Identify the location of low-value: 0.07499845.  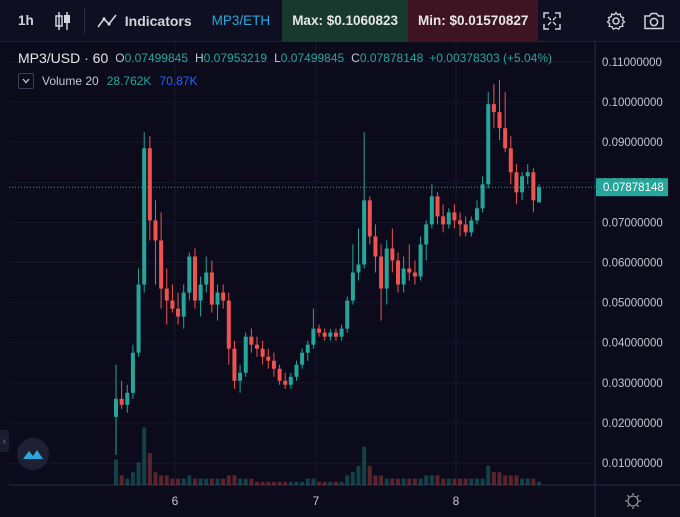
(312, 58).